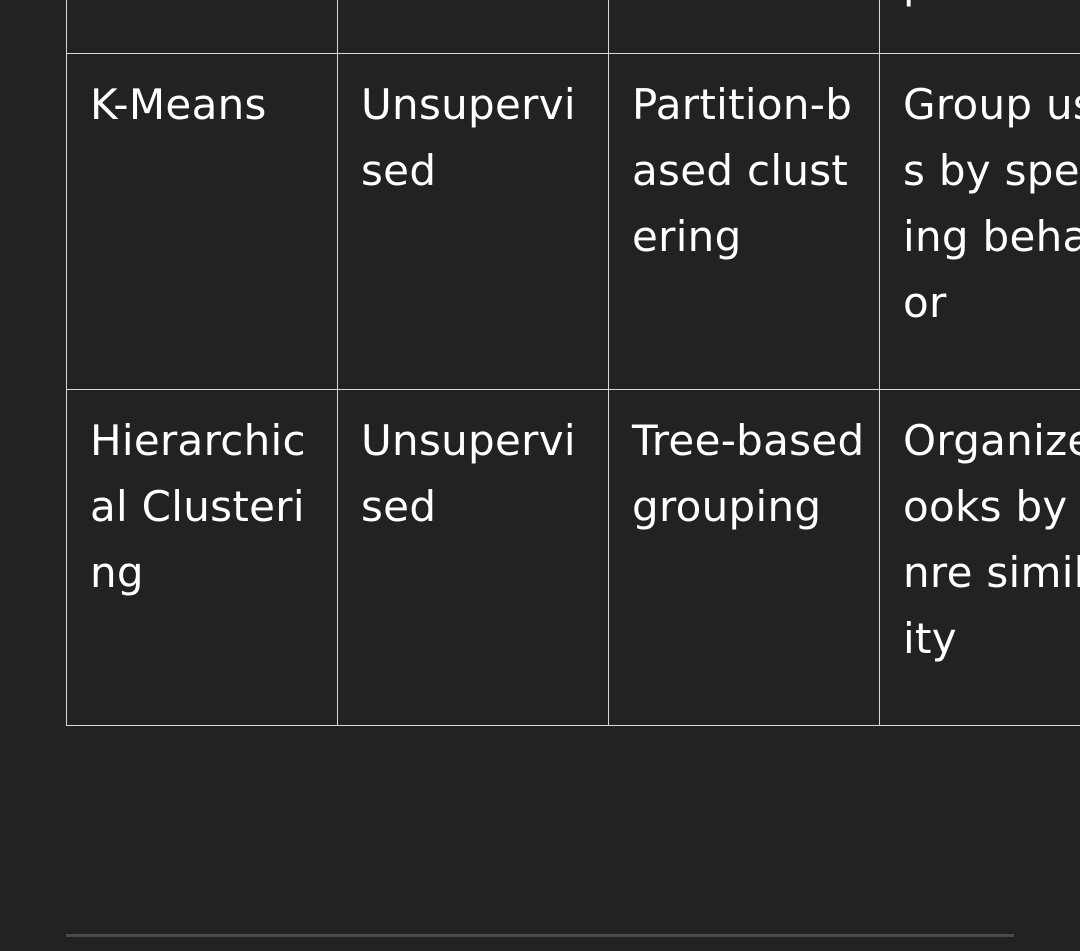  Describe the element at coordinates (979, 221) in the screenshot. I see `example-cell: Group users by spending behavior` at that location.